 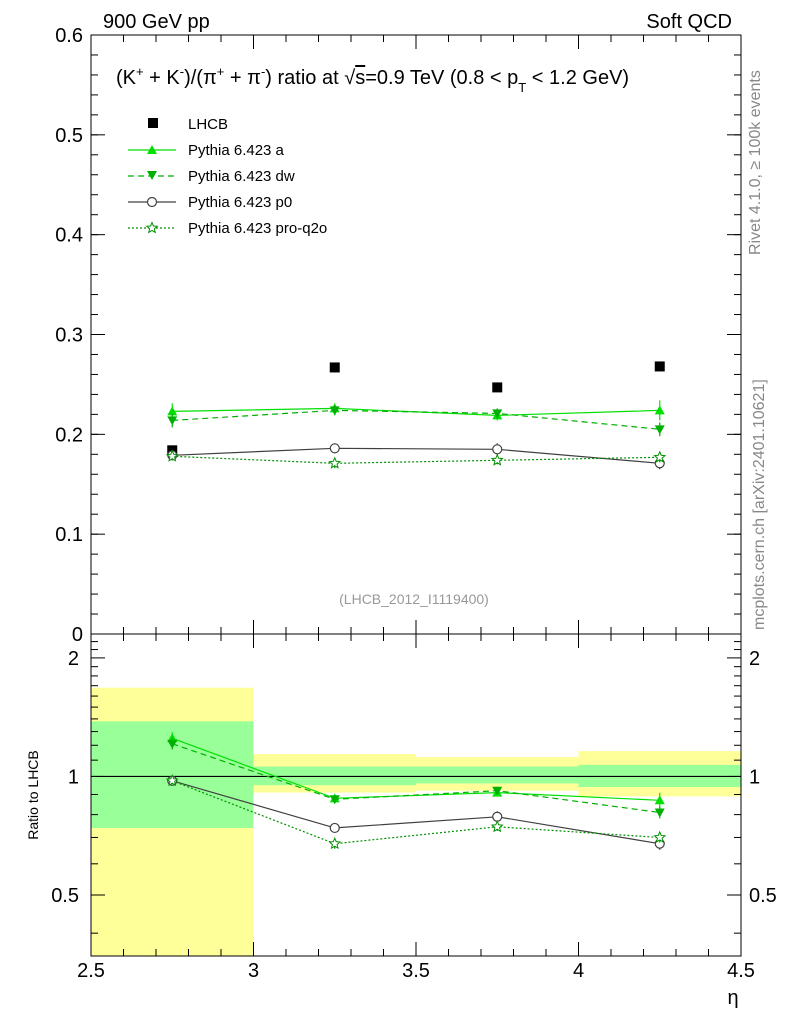 What do you see at coordinates (416, 812) in the screenshot?
I see `p0-ratio-line` at bounding box center [416, 812].